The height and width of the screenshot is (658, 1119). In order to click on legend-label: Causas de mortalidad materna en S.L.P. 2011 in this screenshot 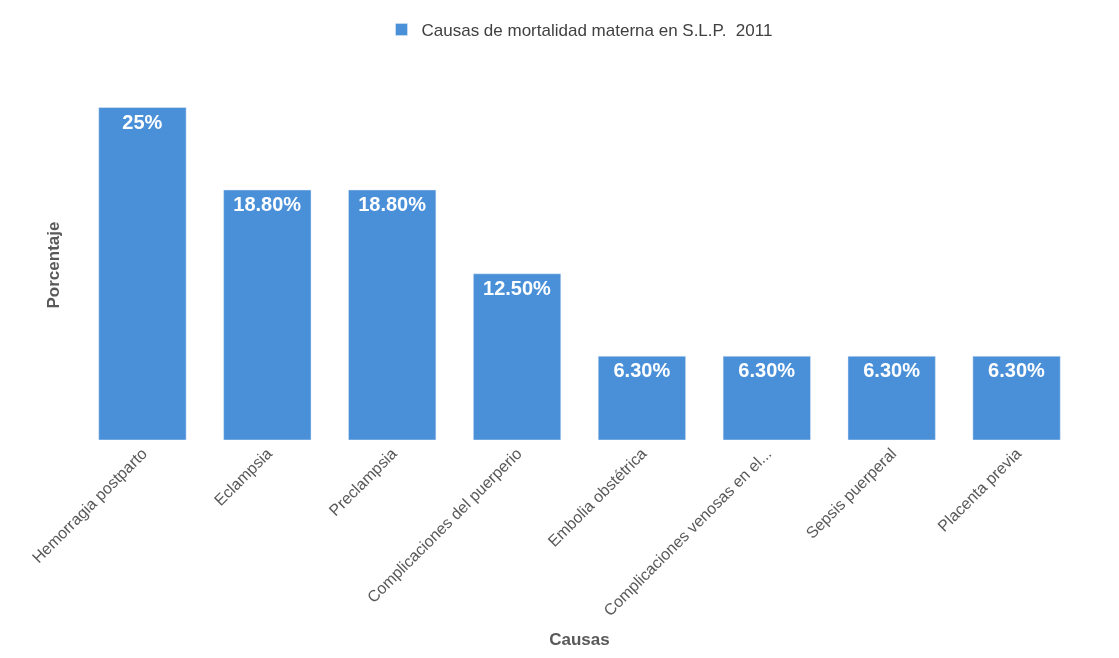, I will do `click(597, 31)`.